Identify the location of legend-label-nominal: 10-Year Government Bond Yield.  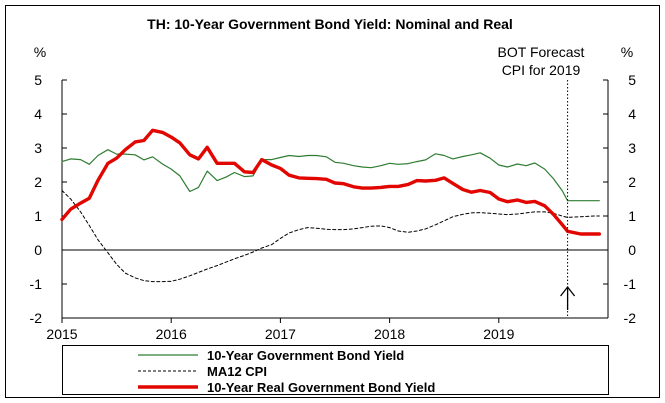
(305, 355).